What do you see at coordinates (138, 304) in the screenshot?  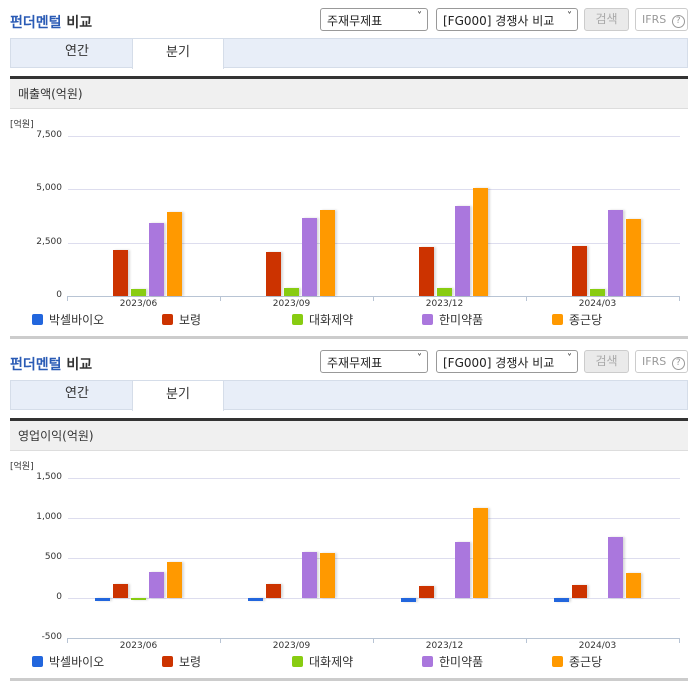 I see `x-axis-label: 2023/06` at bounding box center [138, 304].